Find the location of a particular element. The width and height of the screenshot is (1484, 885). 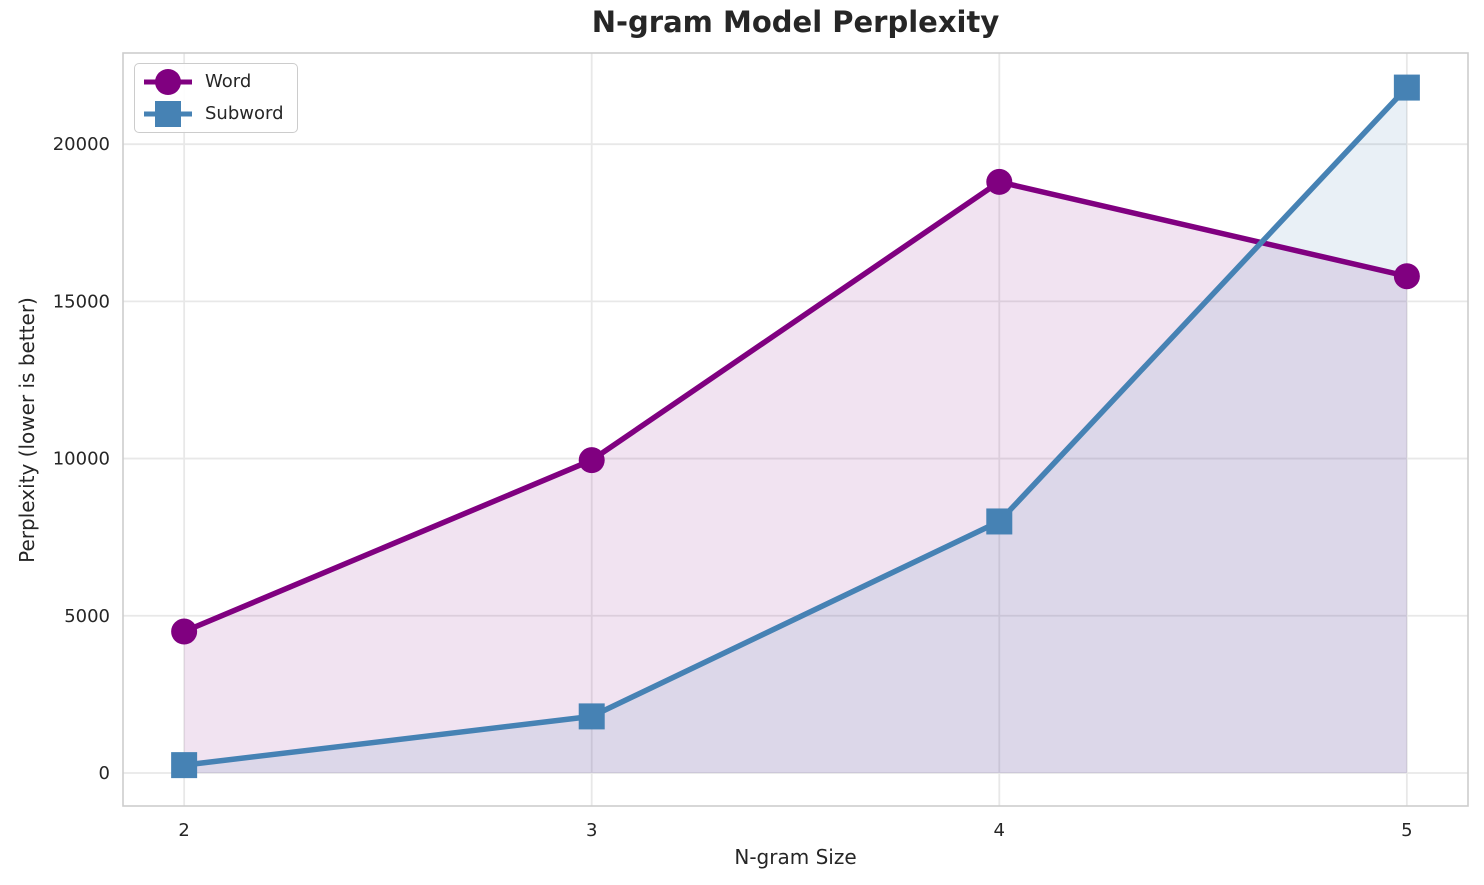

y-tick-label-5000: 5000 is located at coordinates (87, 616).